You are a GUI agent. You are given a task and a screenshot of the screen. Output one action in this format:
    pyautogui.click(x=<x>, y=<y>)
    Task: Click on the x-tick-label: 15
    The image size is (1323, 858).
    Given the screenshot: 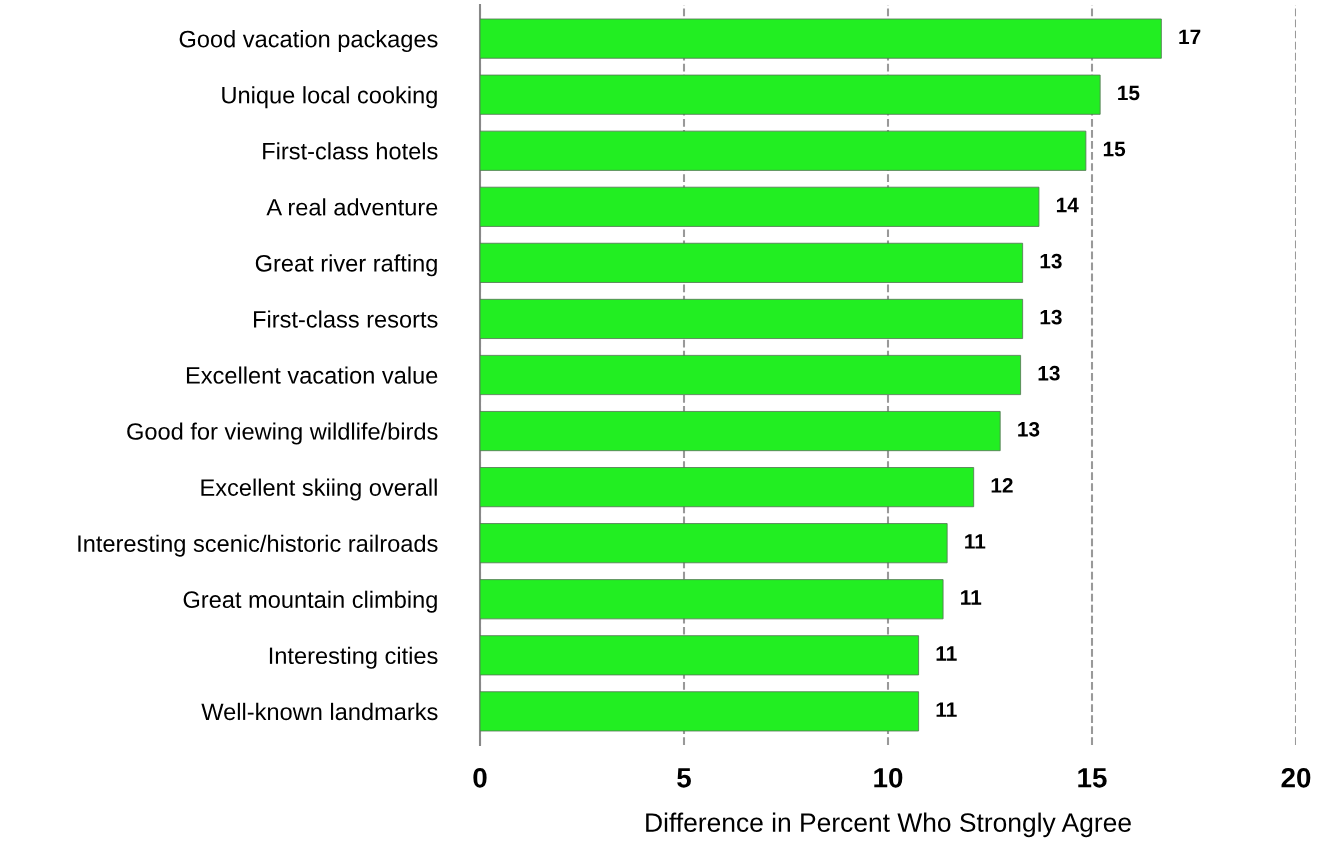 What is the action you would take?
    pyautogui.click(x=1092, y=778)
    